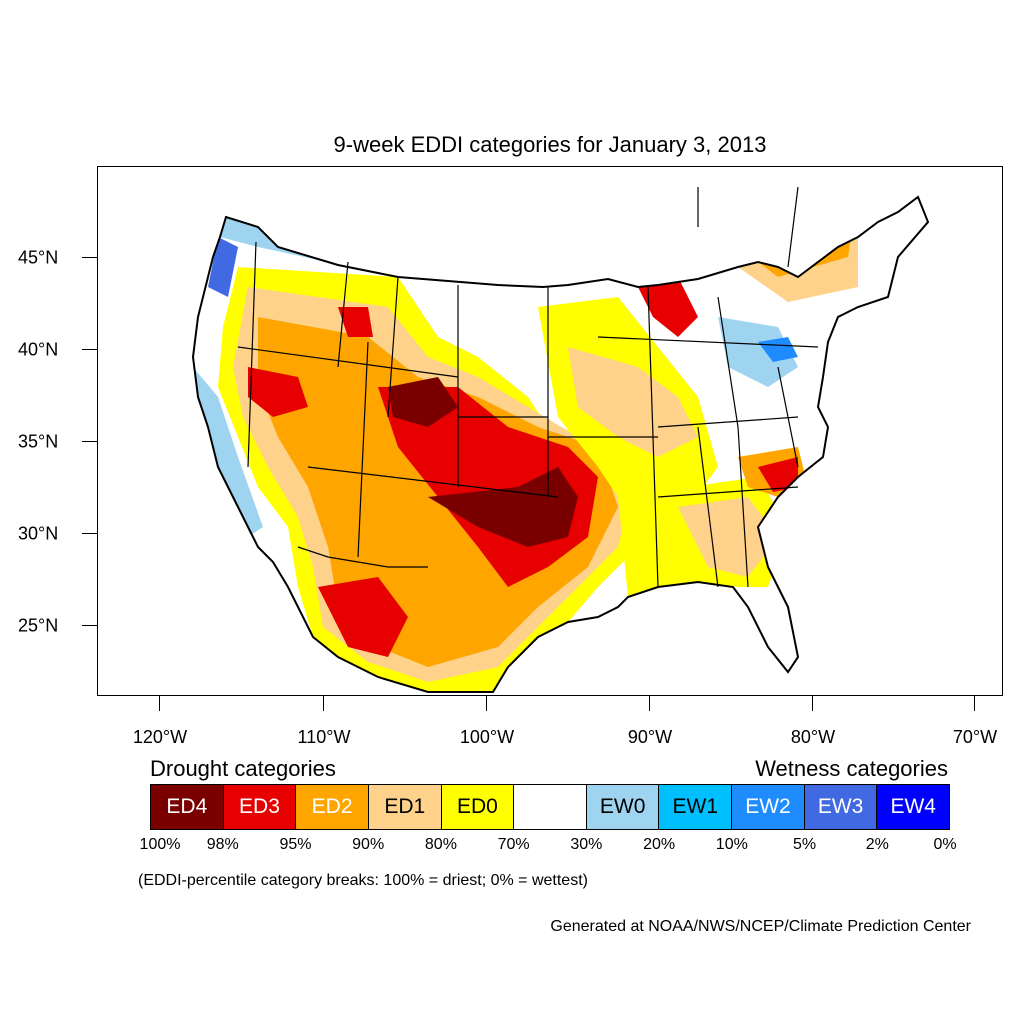  What do you see at coordinates (804, 844) in the screenshot?
I see `percent-break-label: 5%` at bounding box center [804, 844].